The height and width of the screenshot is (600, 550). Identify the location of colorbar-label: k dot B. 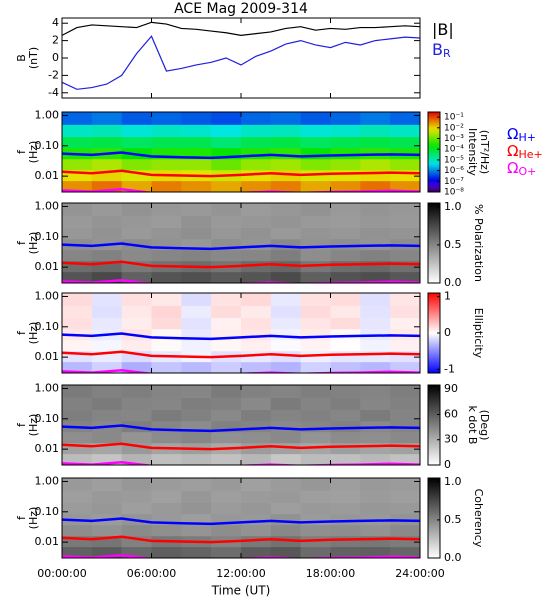
(472, 425).